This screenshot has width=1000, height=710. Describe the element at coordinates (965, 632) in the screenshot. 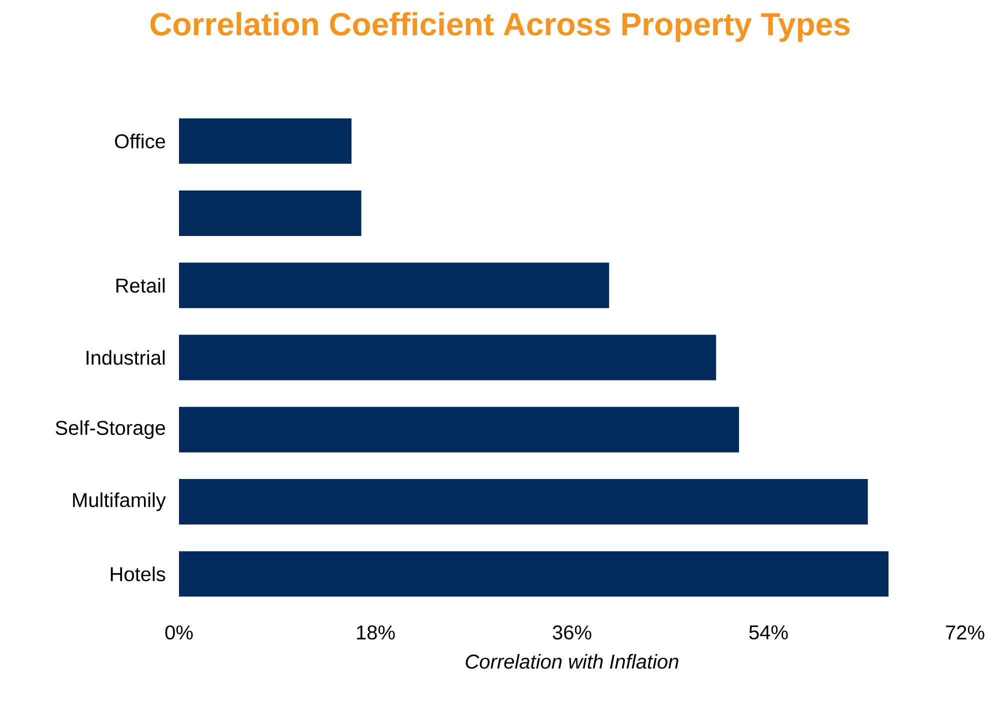

I see `x-tick-label: 72%` at that location.